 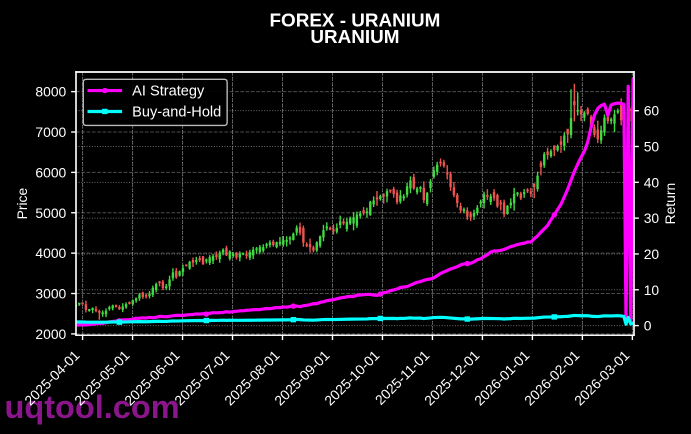 I want to click on svg-text: 40, so click(x=652, y=182).